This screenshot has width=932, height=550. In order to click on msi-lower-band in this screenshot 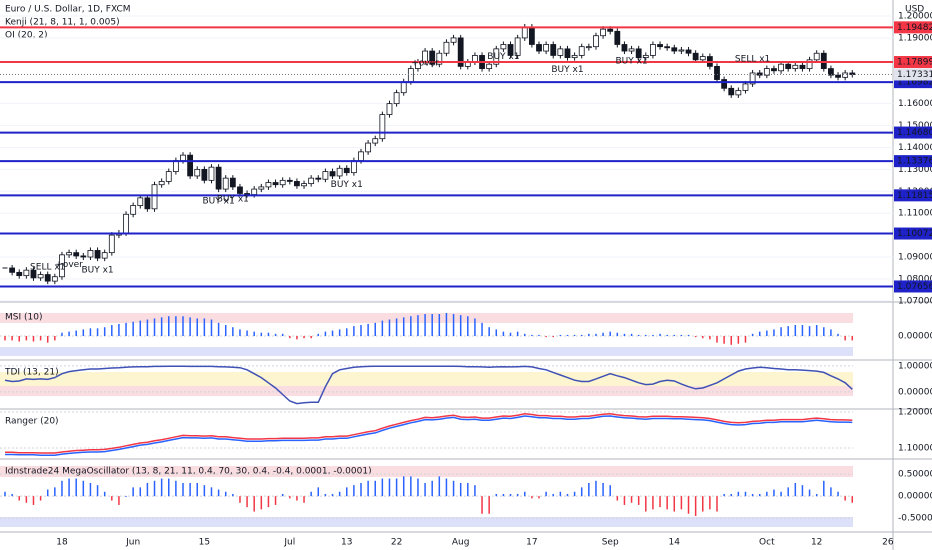, I will do `click(426, 351)`.